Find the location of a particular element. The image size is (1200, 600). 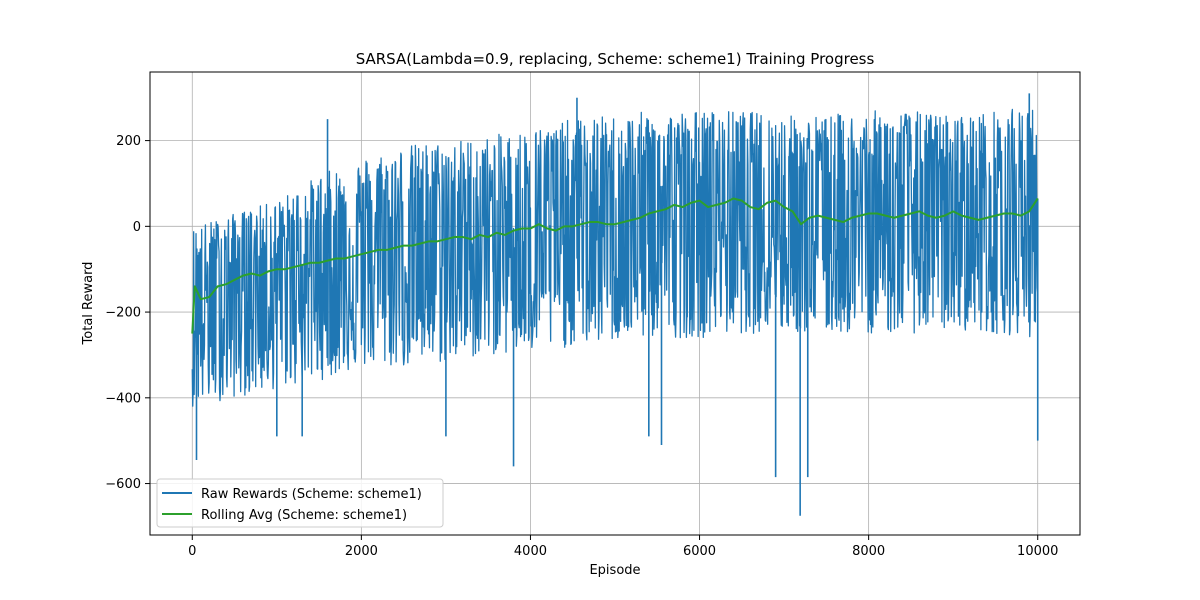

x-axis-ticks: 0 2000 4000 6000 8000 10000 is located at coordinates (623, 547).